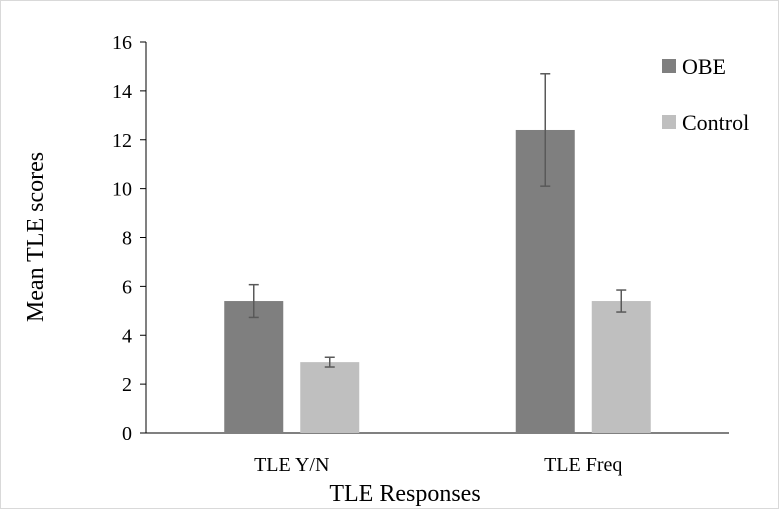  I want to click on legend: OBE Control, so click(705, 94).